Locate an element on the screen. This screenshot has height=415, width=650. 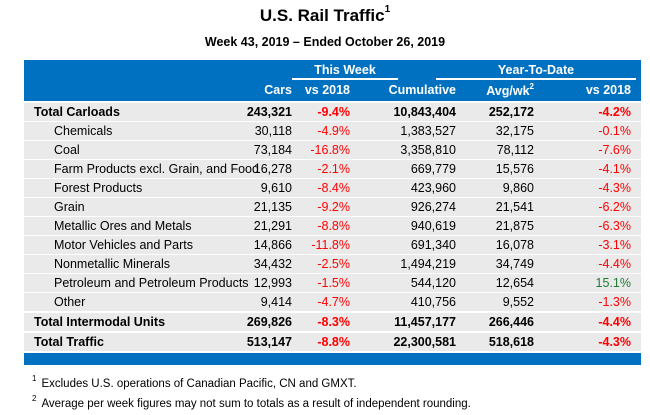
cell-week-vs-2018: -8.3% is located at coordinates (333, 322).